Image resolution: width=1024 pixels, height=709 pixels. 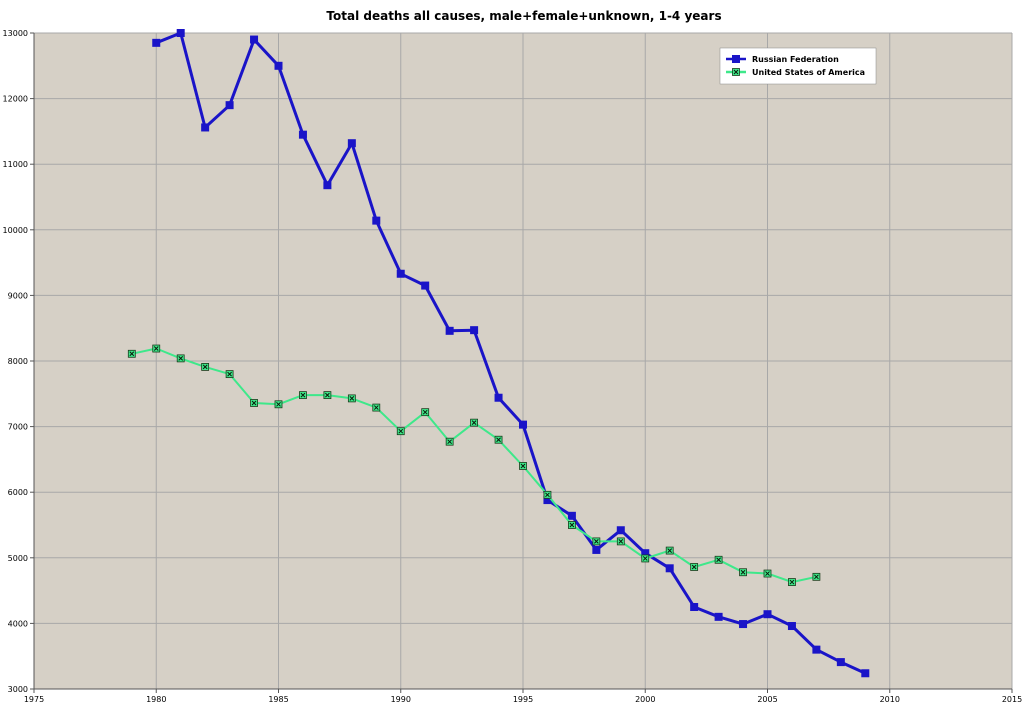 I want to click on y-tick-label: 5000, so click(x=18, y=558).